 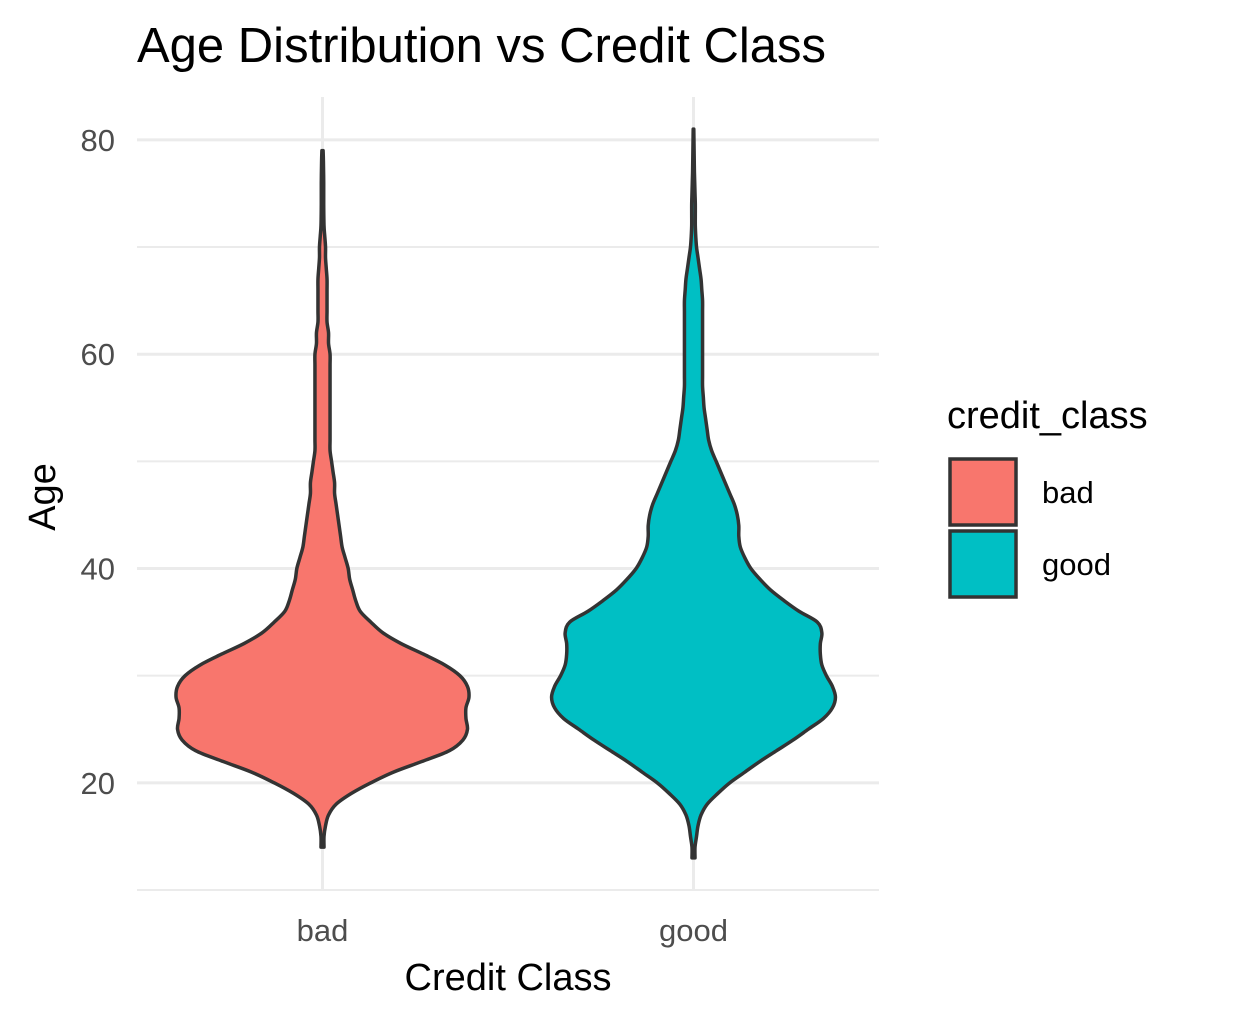 What do you see at coordinates (98, 354) in the screenshot?
I see `y-tick-label: 60` at bounding box center [98, 354].